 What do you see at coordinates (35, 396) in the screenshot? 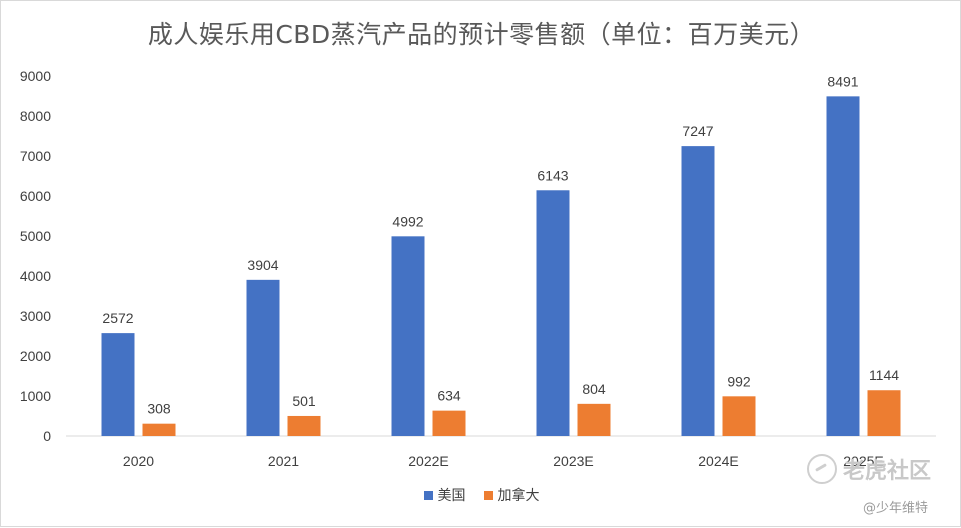
I see `y-tick-label: 1000` at bounding box center [35, 396].